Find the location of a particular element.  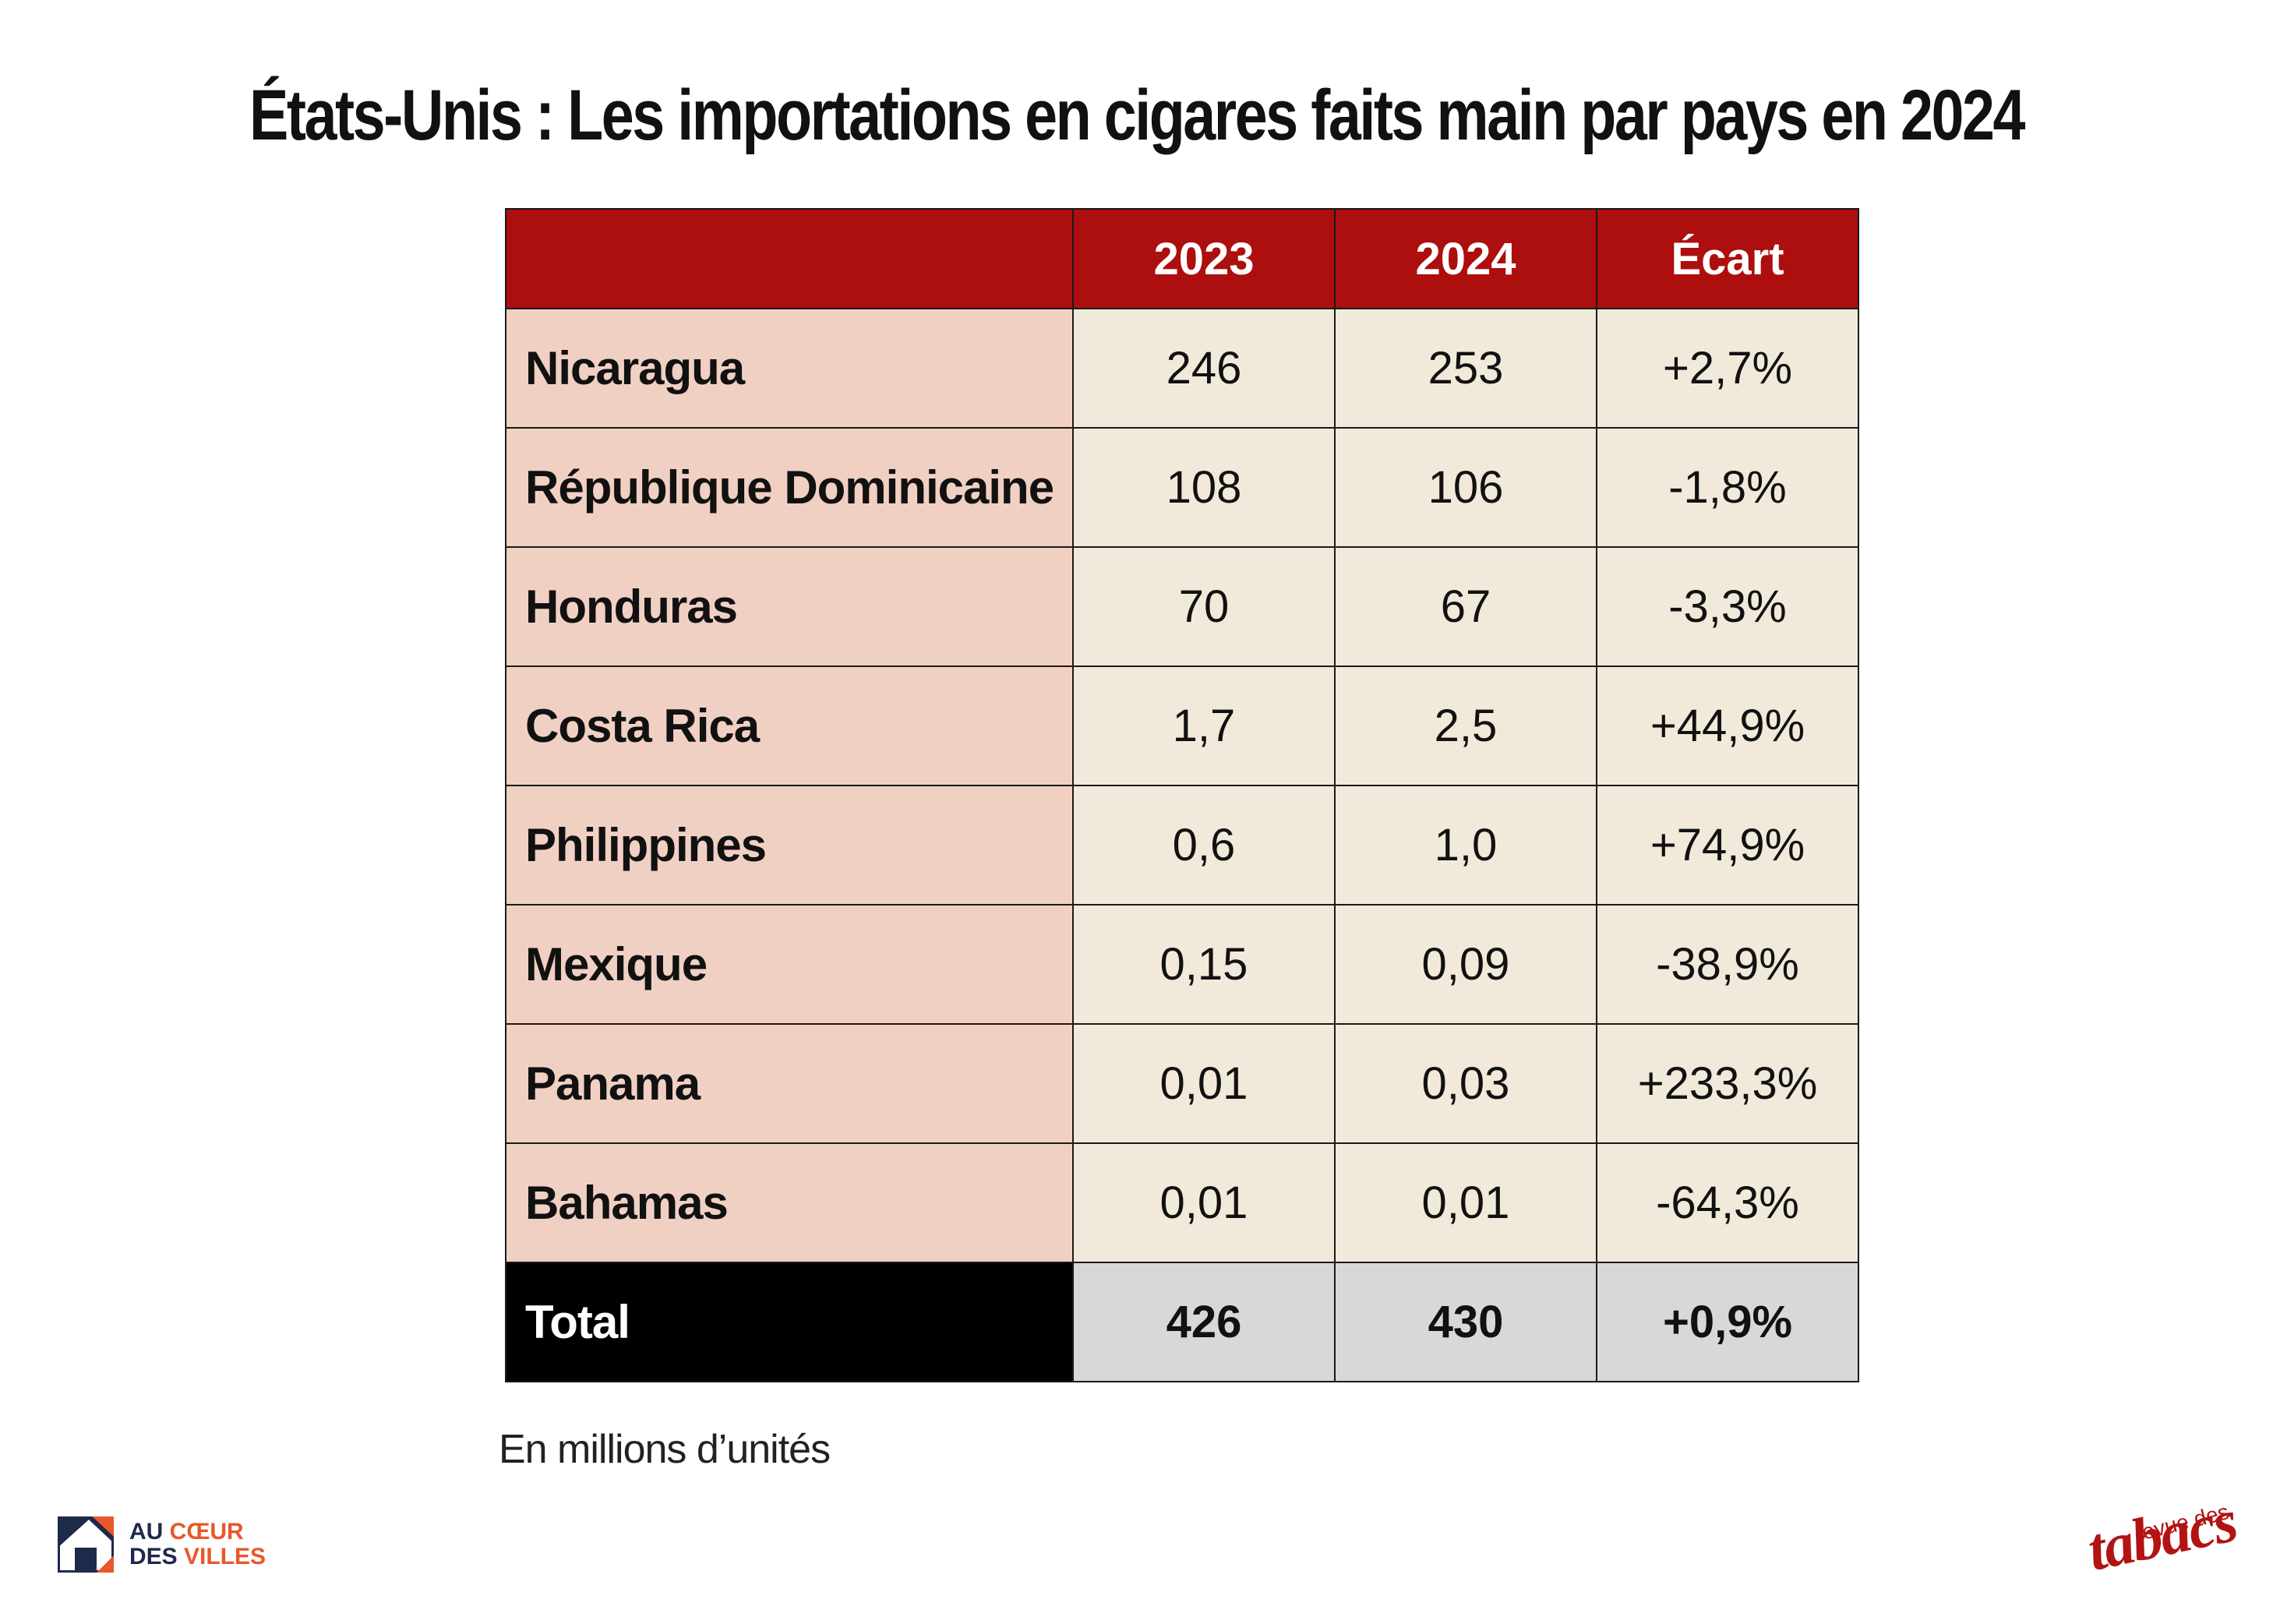

cell-2023: 108 is located at coordinates (1204, 487).